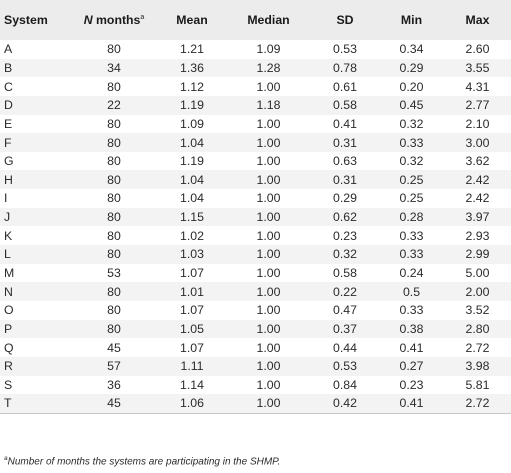 The width and height of the screenshot is (511, 473). What do you see at coordinates (477, 254) in the screenshot?
I see `cell-max: 2.99` at bounding box center [477, 254].